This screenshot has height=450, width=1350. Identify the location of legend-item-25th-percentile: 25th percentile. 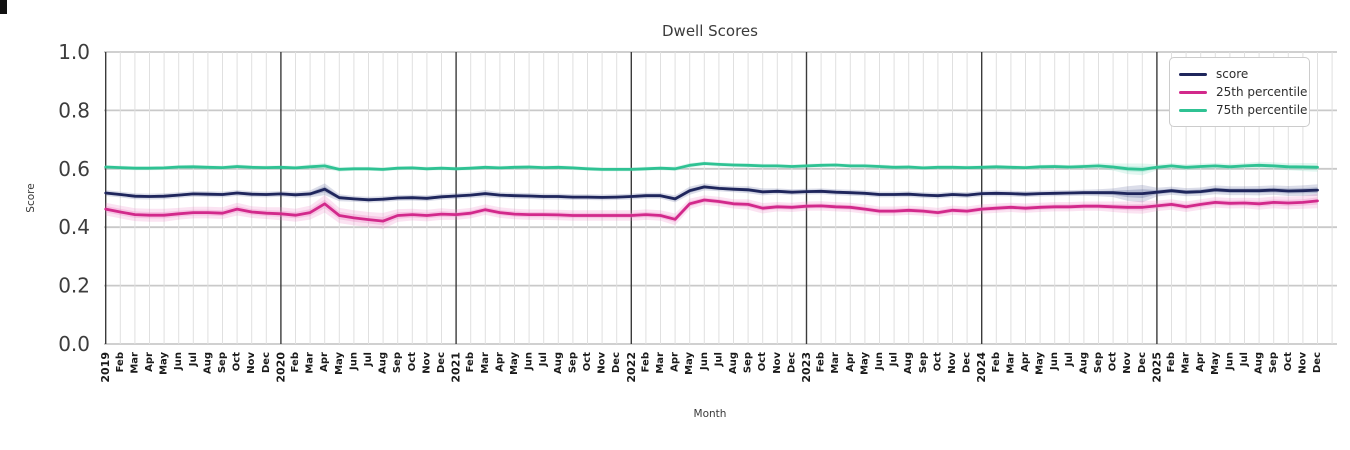
(1243, 92).